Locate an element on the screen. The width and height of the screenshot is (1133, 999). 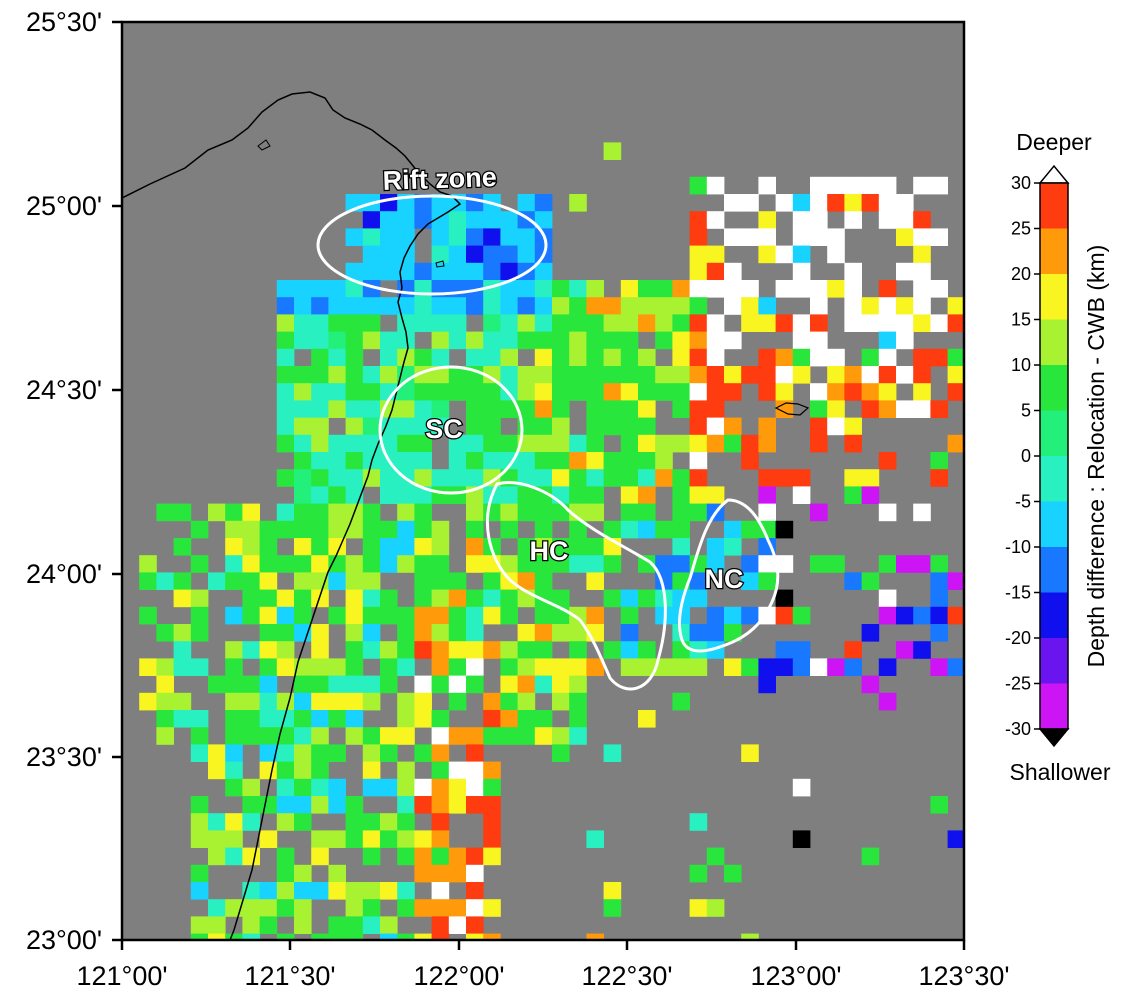
colorbar-tick-label: -20 is located at coordinates (1018, 638).